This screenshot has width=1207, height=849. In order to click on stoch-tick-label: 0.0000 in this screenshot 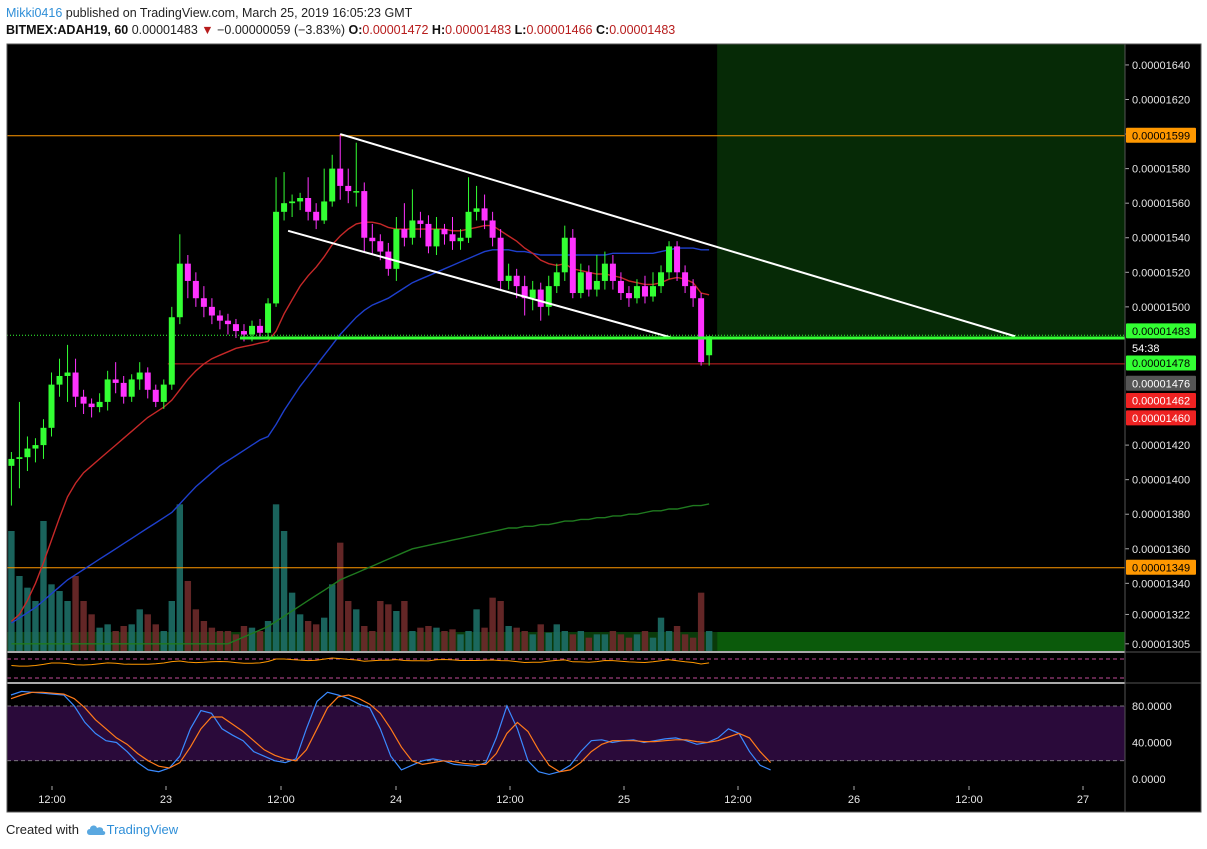, I will do `click(1149, 780)`.